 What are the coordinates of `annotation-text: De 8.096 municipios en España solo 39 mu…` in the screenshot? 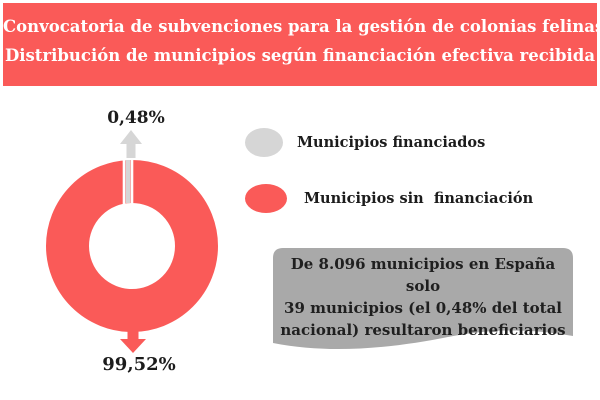 It's located at (423, 294).